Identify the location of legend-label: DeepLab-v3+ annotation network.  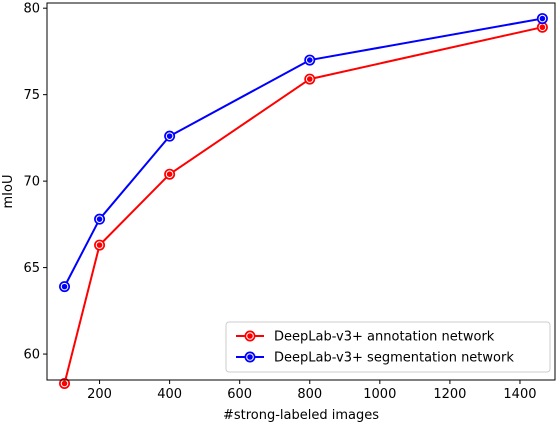
(384, 337).